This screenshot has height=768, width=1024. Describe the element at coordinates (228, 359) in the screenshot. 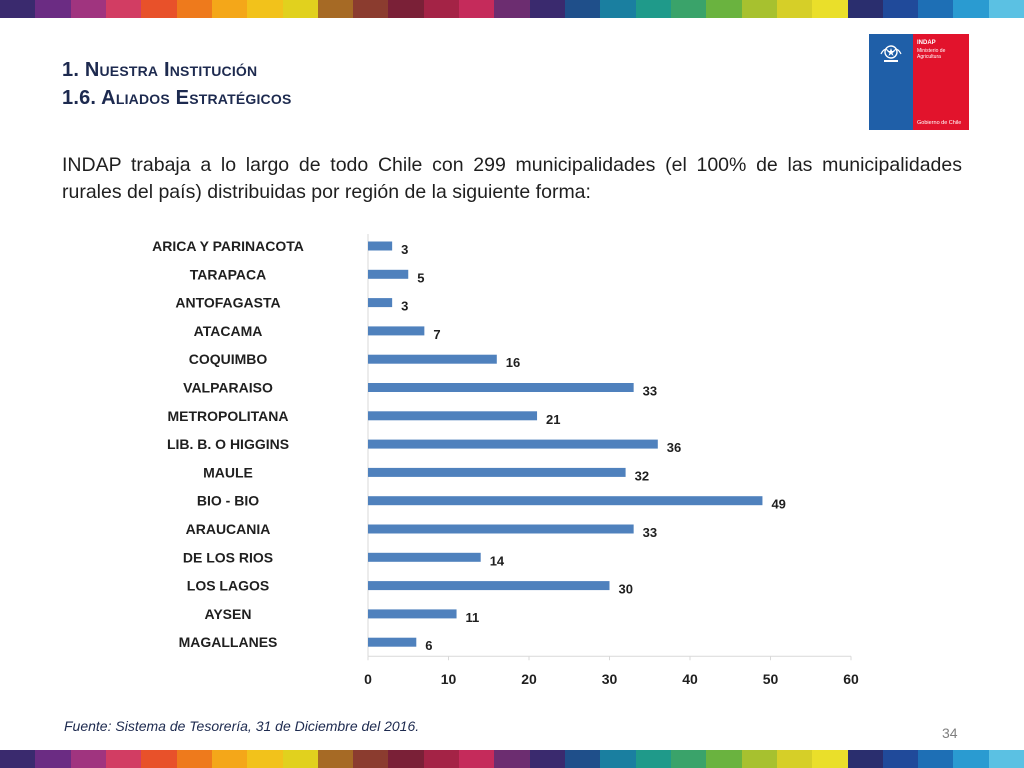

I see `category-label: COQUIMBO` at that location.